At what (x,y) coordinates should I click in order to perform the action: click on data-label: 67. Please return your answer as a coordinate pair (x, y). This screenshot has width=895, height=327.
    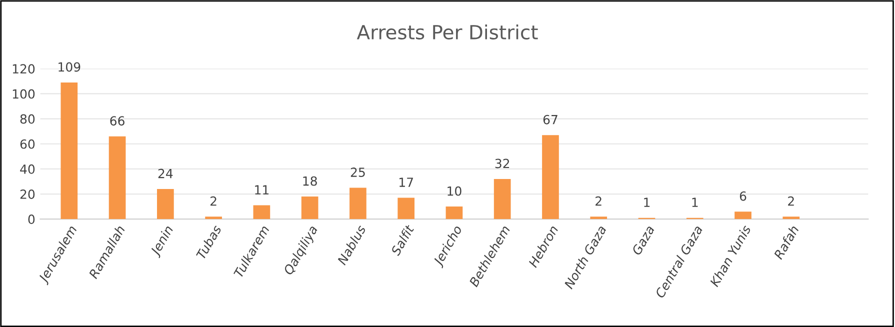
    Looking at the image, I should click on (550, 119).